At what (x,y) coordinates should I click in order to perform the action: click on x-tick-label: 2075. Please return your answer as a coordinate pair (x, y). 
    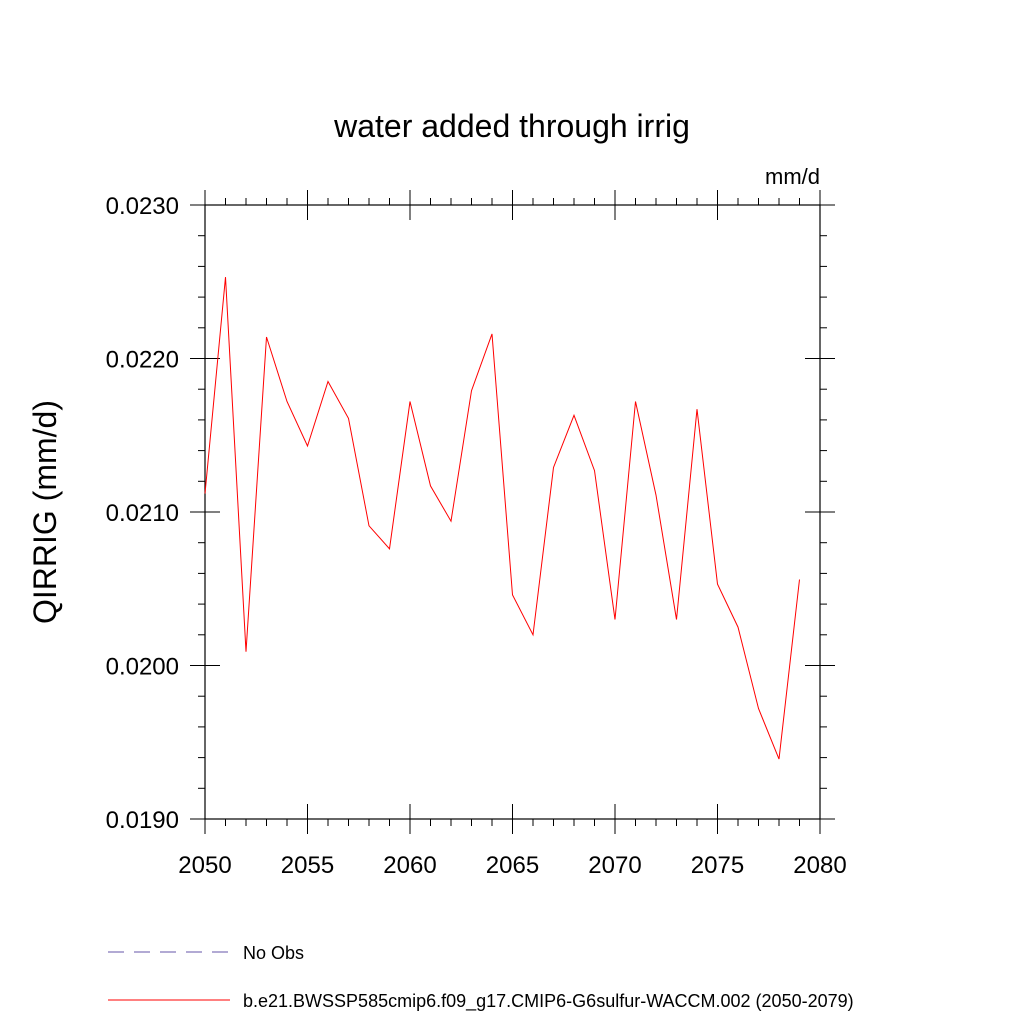
    Looking at the image, I should click on (717, 865).